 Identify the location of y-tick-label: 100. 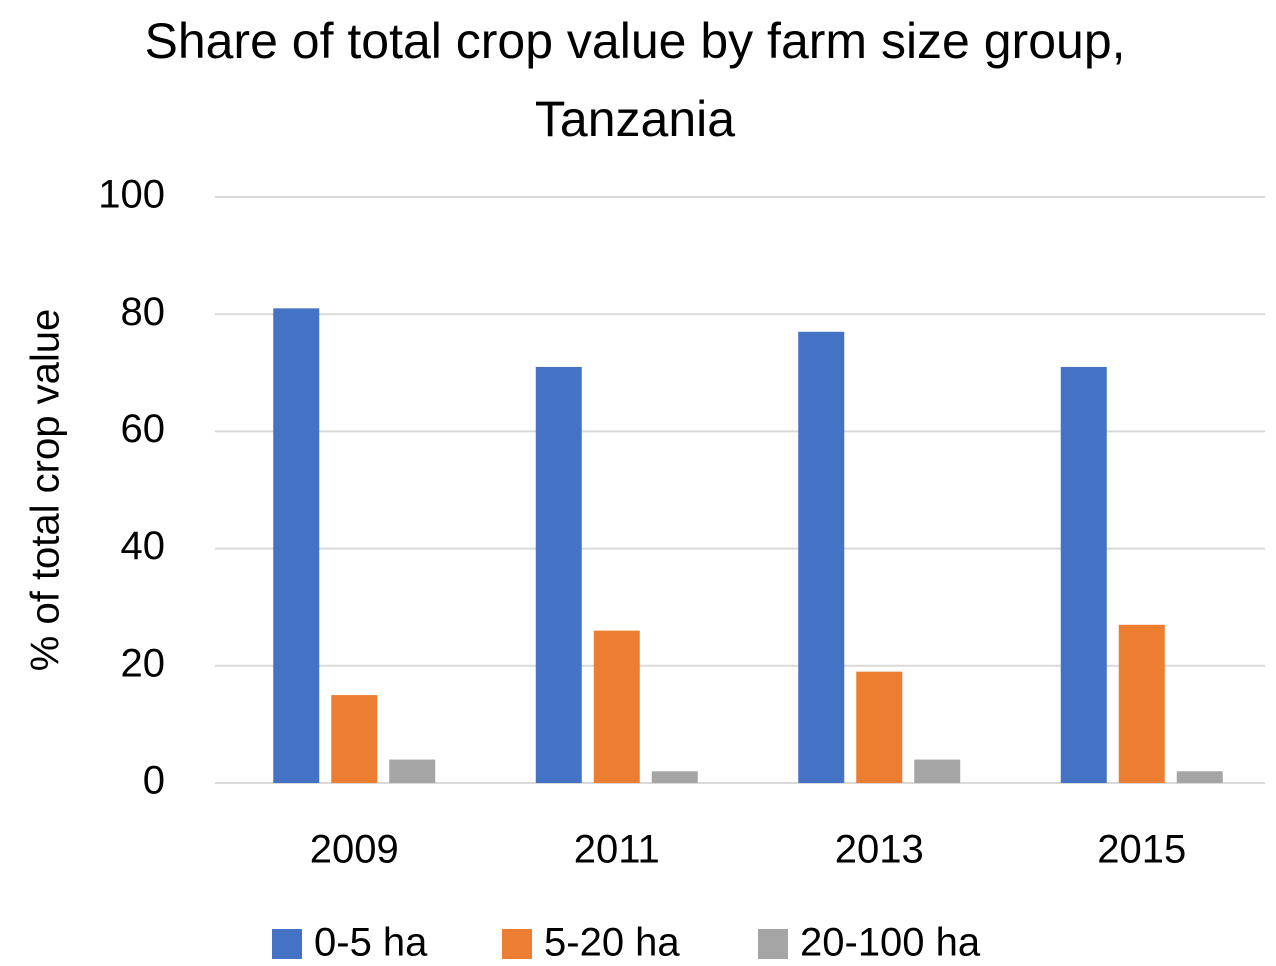
(131, 195).